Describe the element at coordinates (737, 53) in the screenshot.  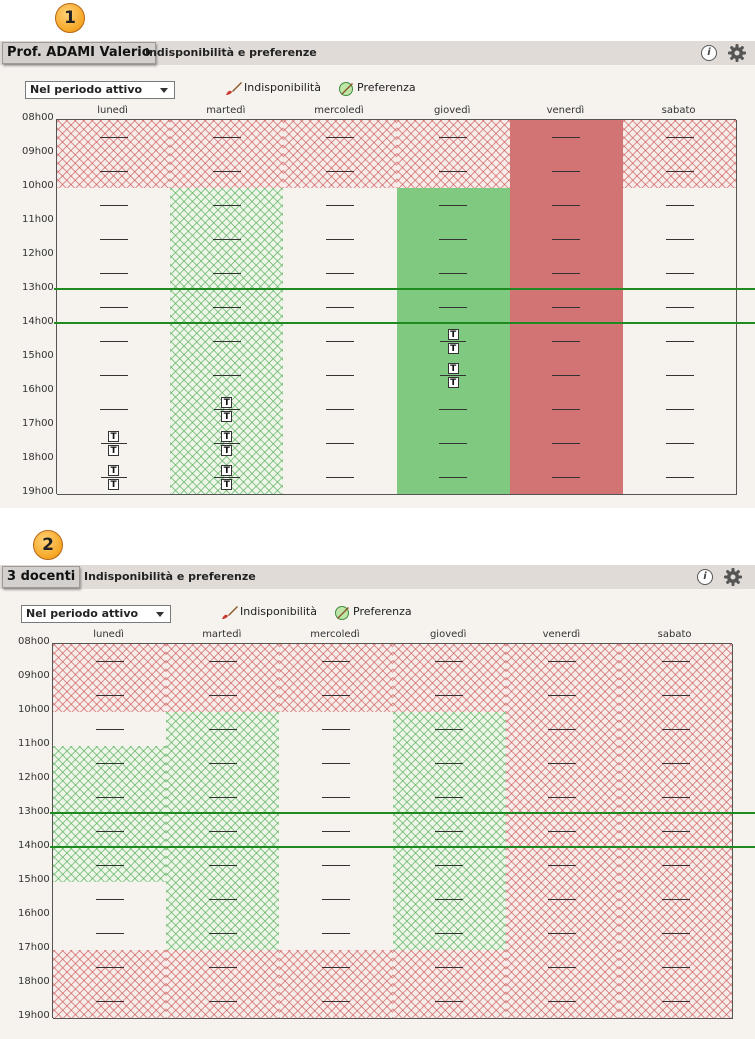
I see `gear-icon` at that location.